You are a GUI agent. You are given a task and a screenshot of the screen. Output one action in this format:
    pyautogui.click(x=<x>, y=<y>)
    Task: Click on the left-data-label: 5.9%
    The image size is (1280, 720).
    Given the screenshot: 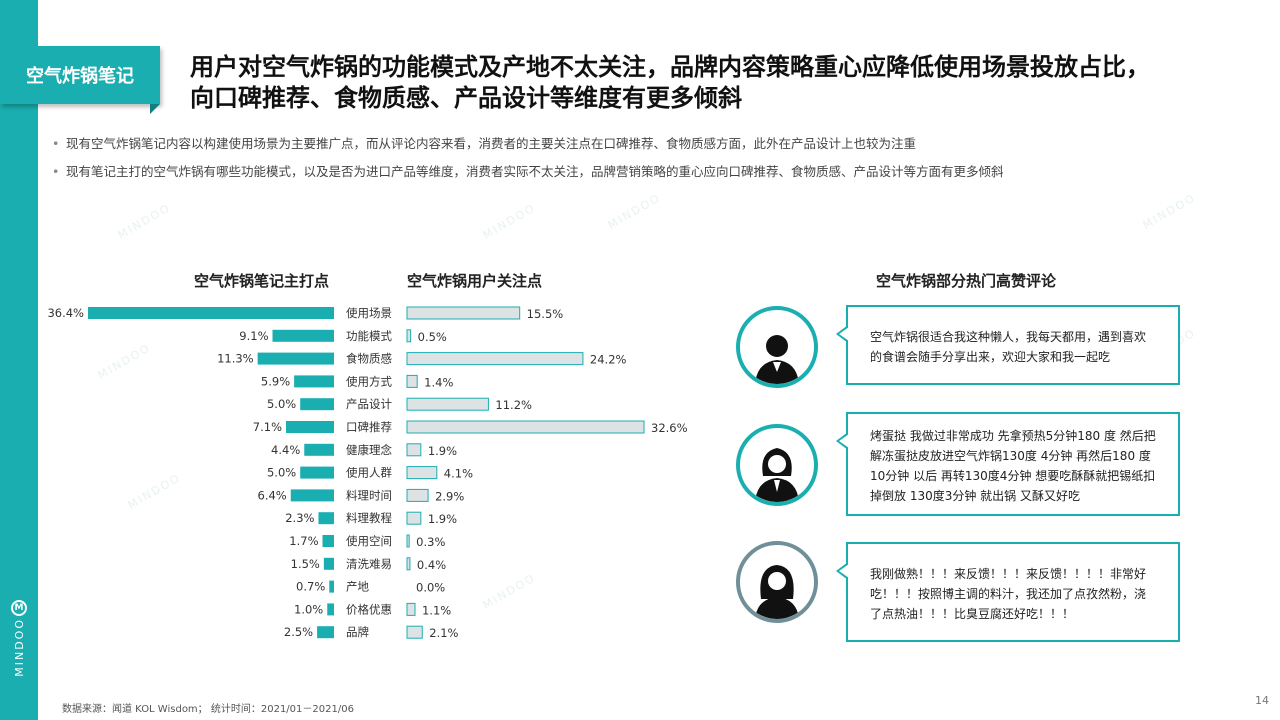 What is the action you would take?
    pyautogui.click(x=275, y=381)
    